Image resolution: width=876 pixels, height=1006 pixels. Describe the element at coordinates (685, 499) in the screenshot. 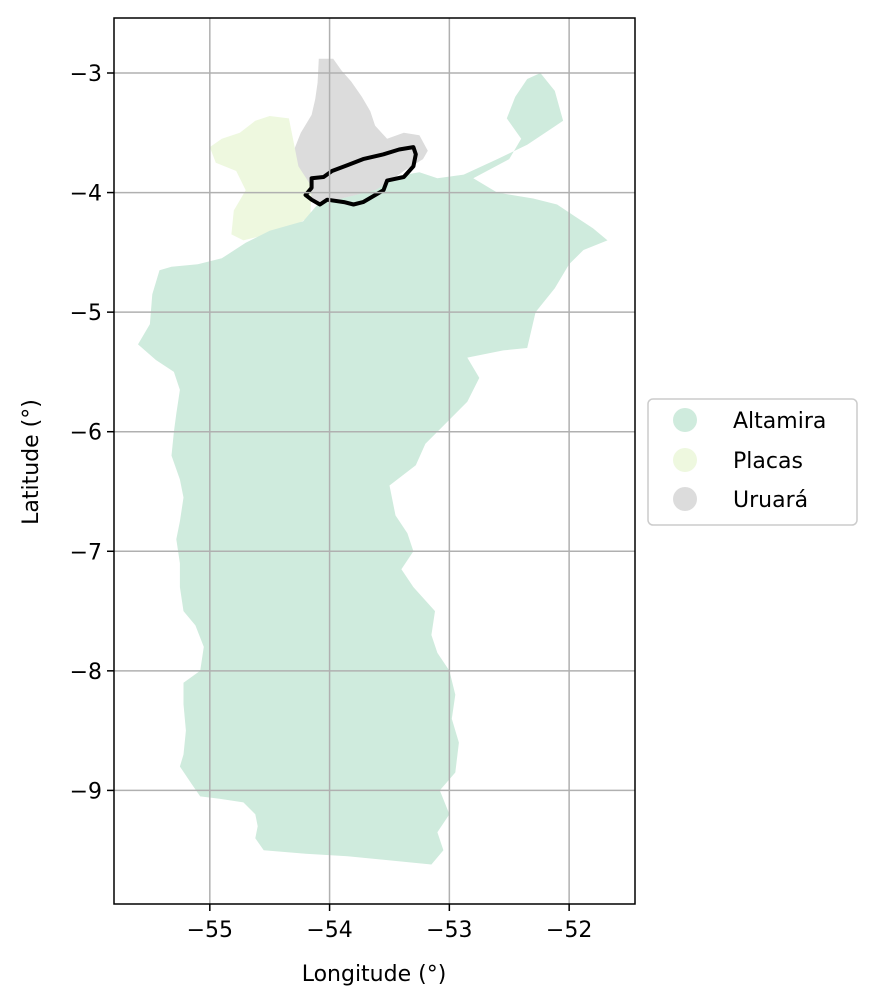

I see `legend-marker-uruara` at that location.